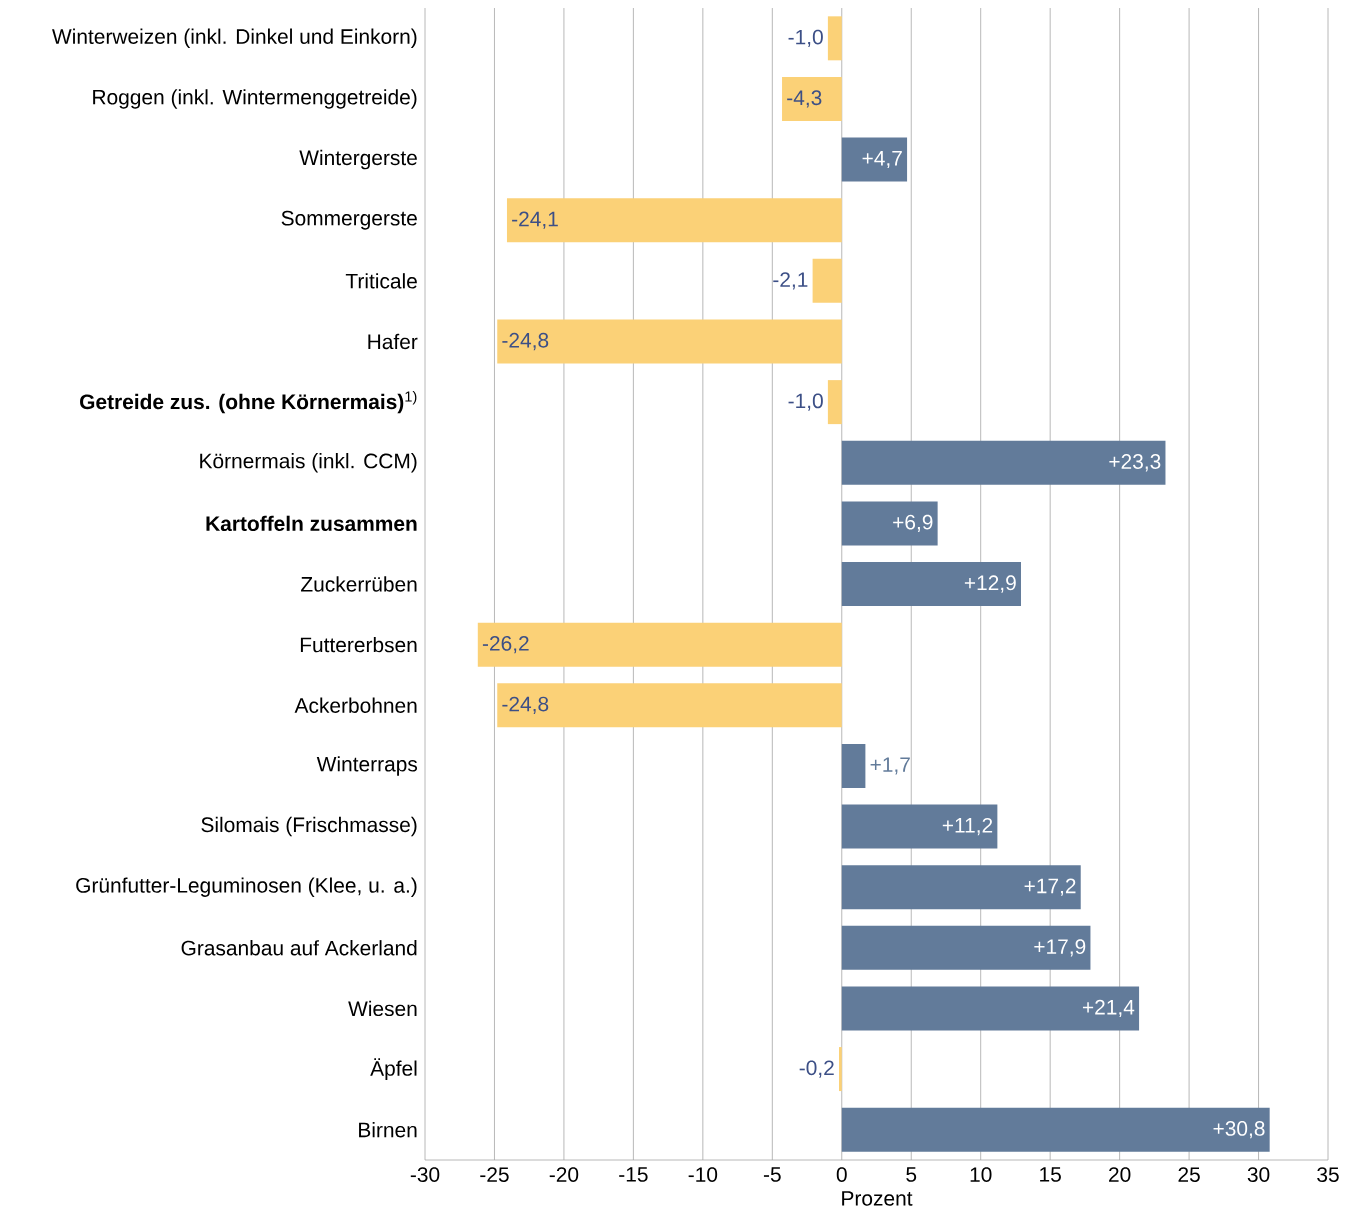 The height and width of the screenshot is (1228, 1356). Describe the element at coordinates (381, 281) in the screenshot. I see `y-tick-label: Triticale` at that location.